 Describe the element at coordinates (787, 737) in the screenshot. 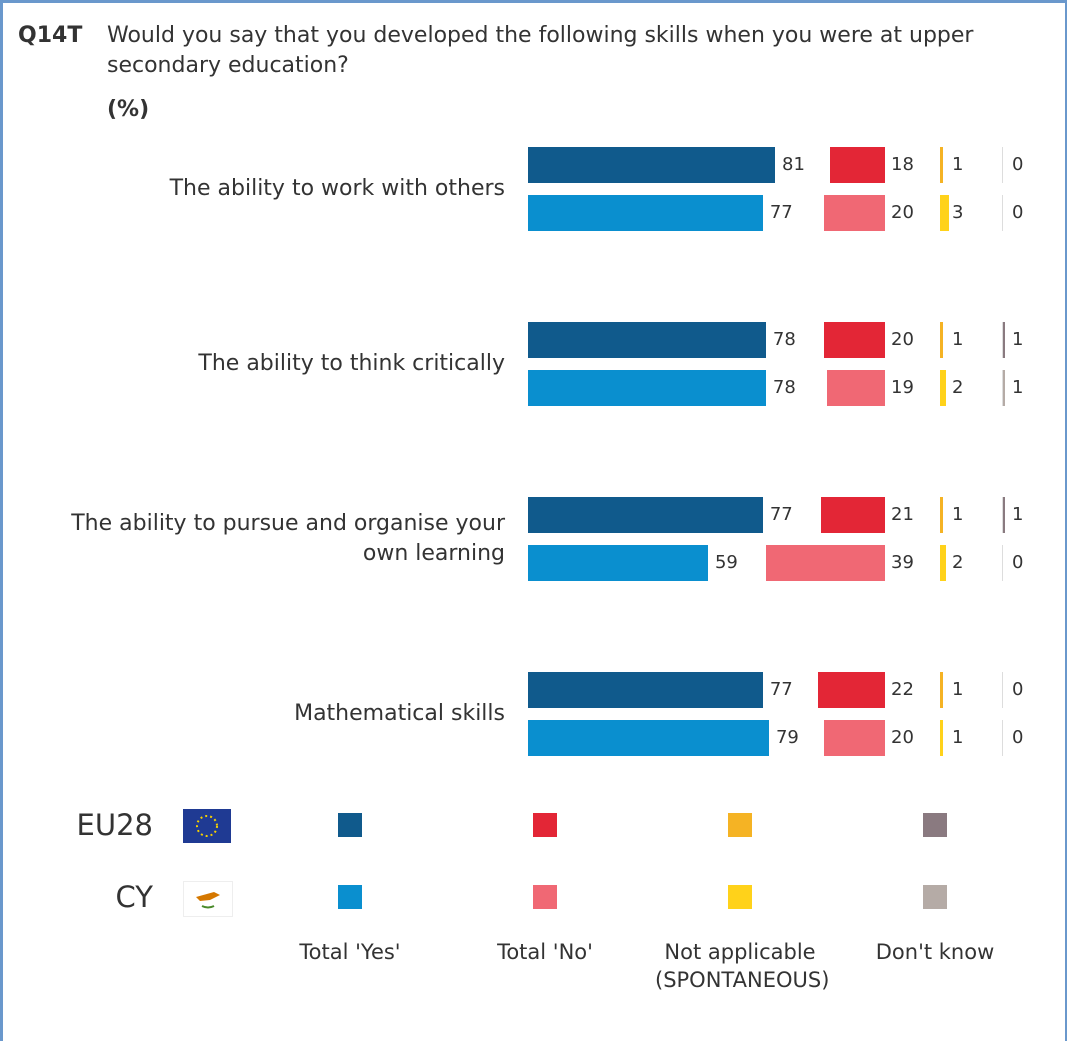

I see `value-label: 79` at that location.